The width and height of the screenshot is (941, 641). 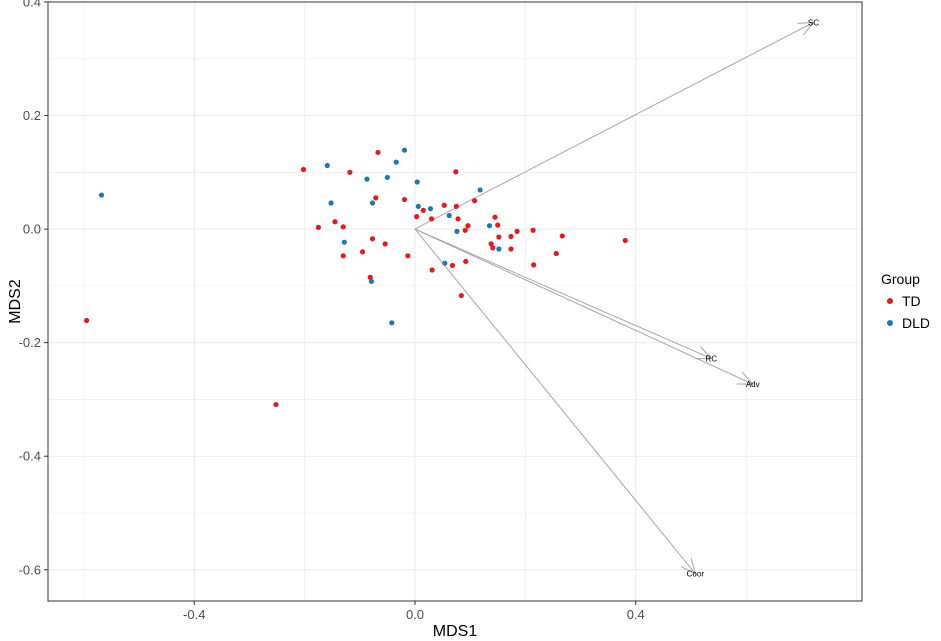 I want to click on y-tick-label: 0.4, so click(x=32, y=5).